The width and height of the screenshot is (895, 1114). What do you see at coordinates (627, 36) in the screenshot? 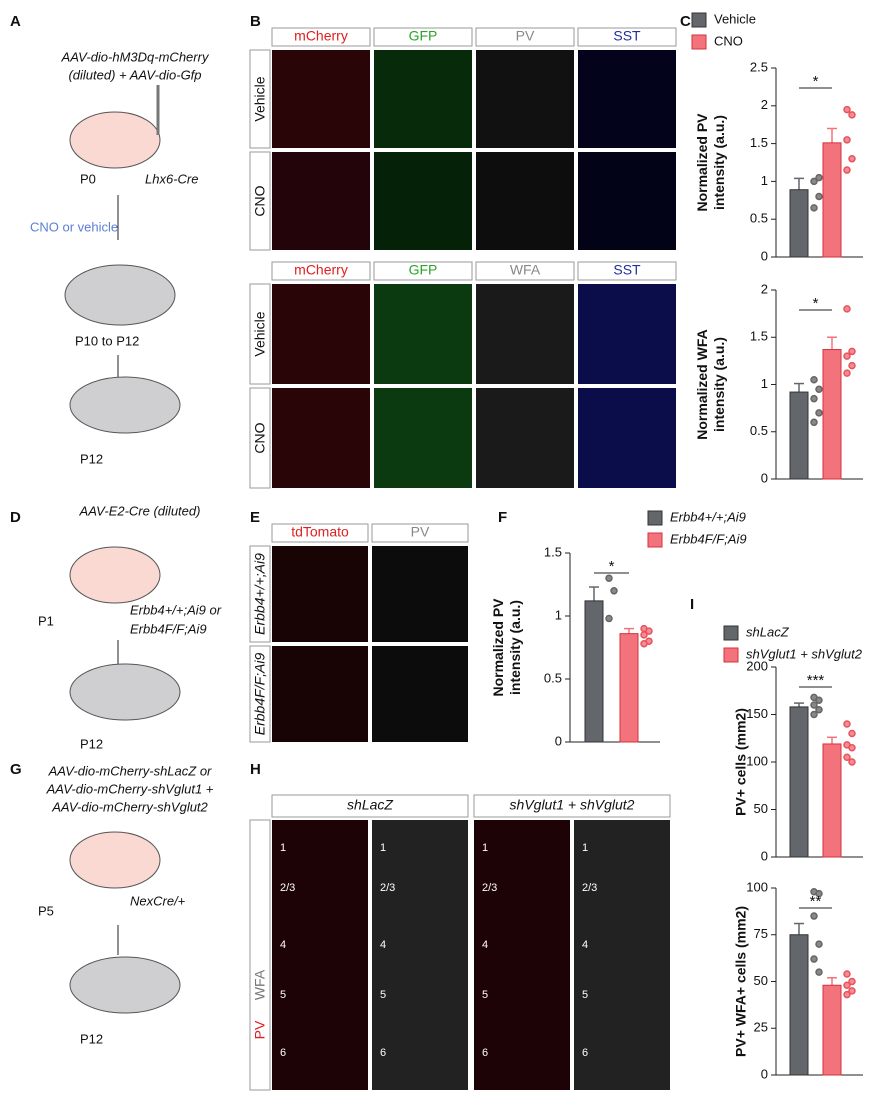
I see `channel: SST` at bounding box center [627, 36].